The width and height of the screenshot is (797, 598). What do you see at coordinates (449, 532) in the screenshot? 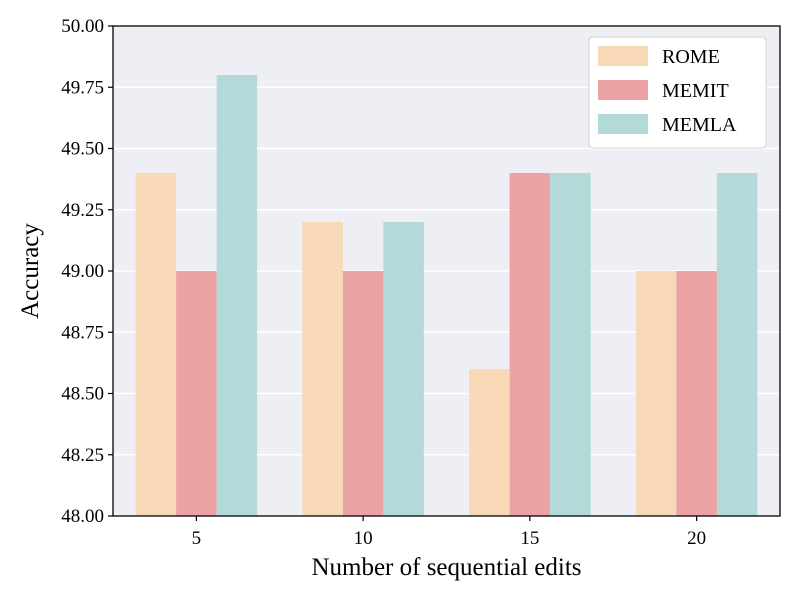
I see `x-axis-ticks: 5 10 15 20` at bounding box center [449, 532].